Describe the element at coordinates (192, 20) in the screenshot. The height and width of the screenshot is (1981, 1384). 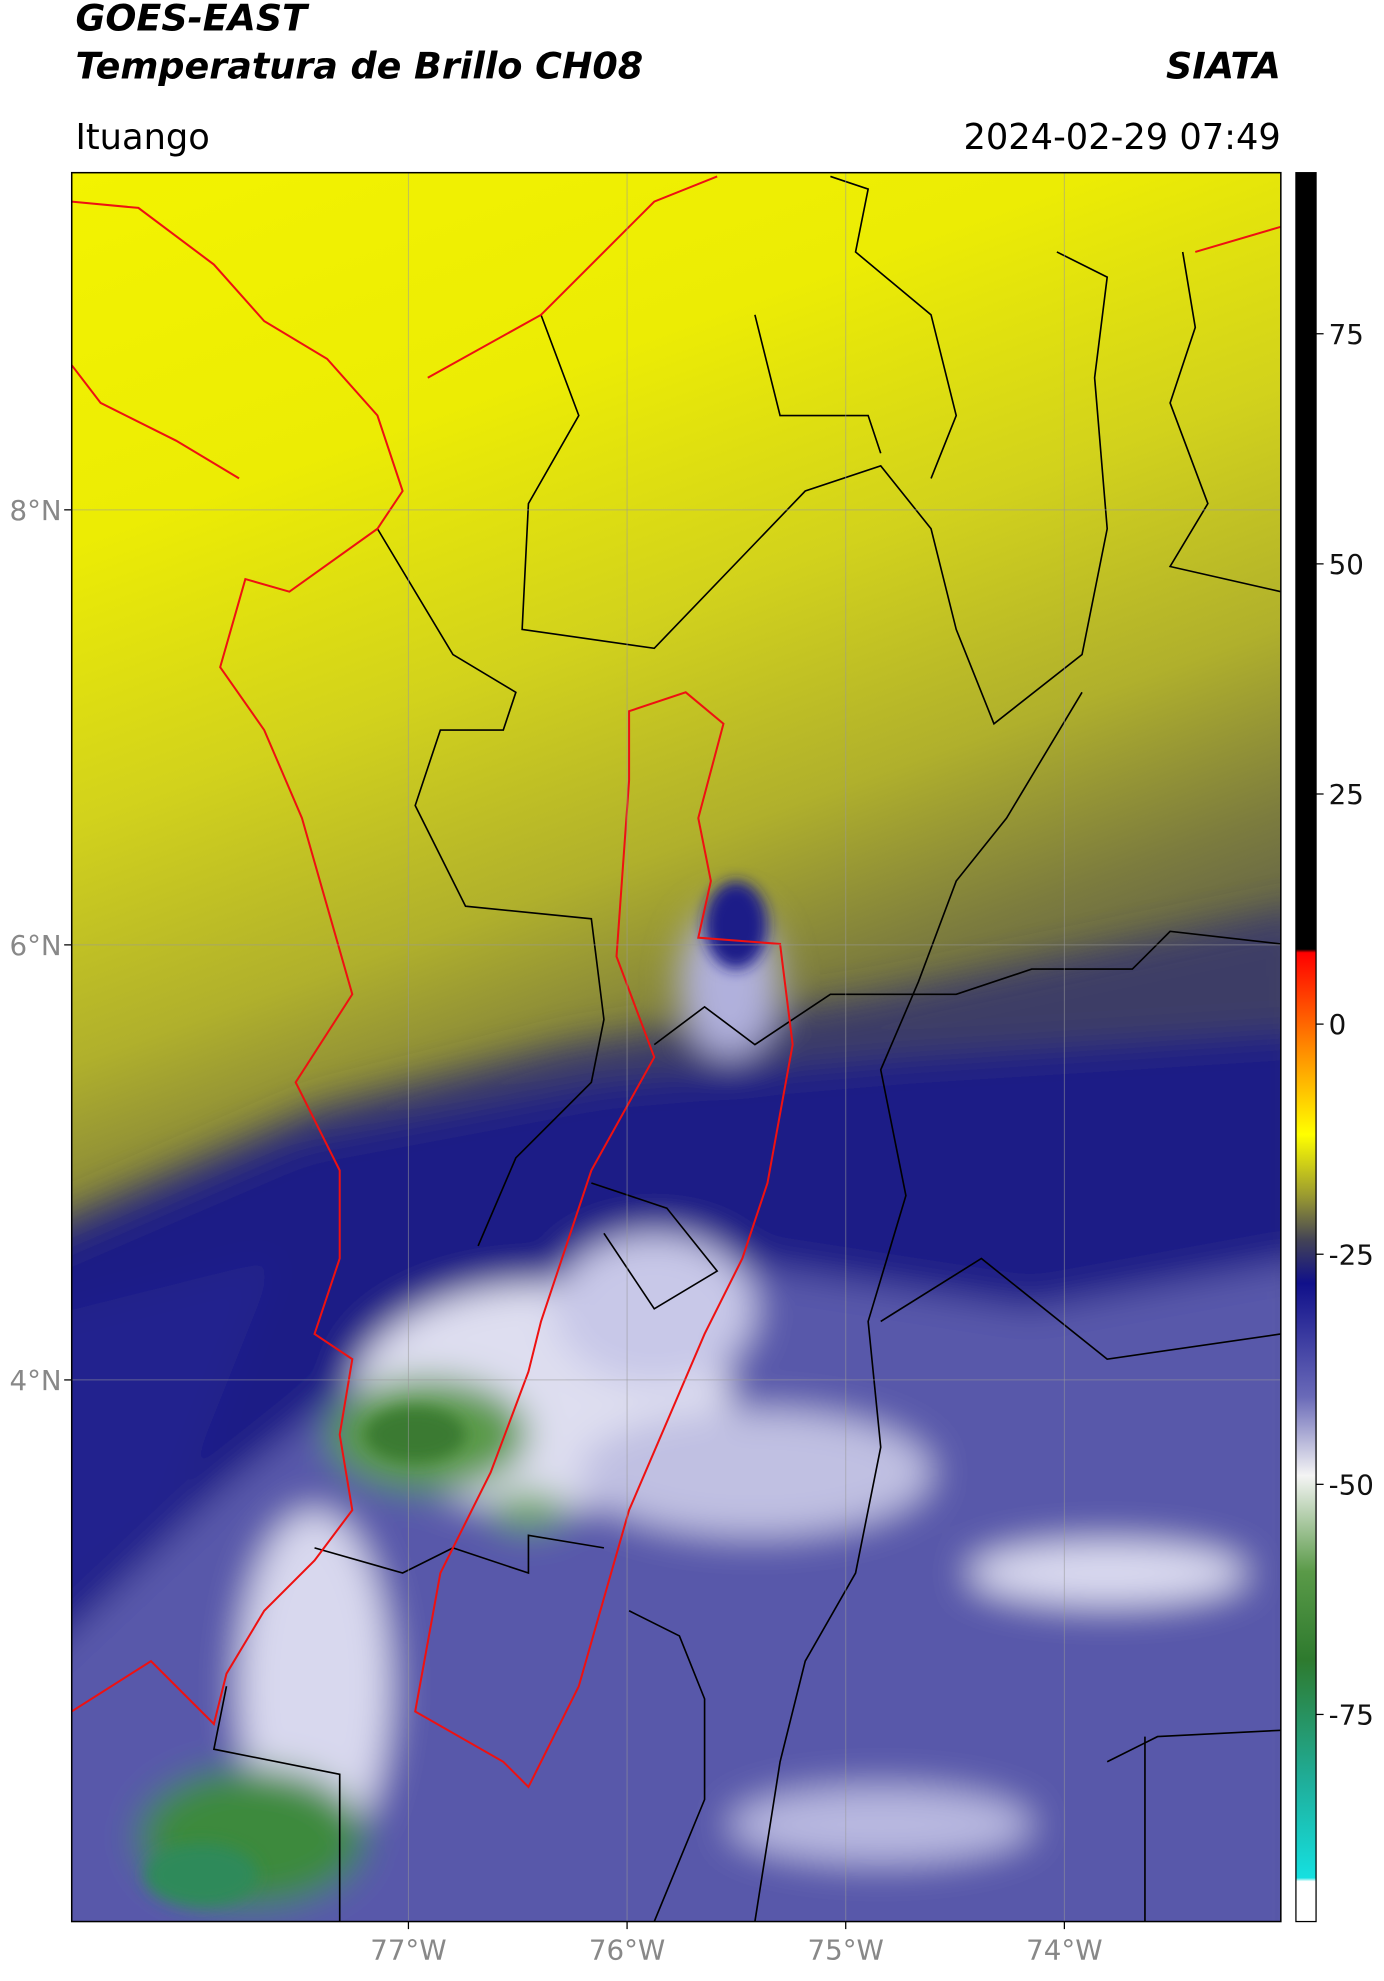
I see `title: GOES-EAST` at that location.